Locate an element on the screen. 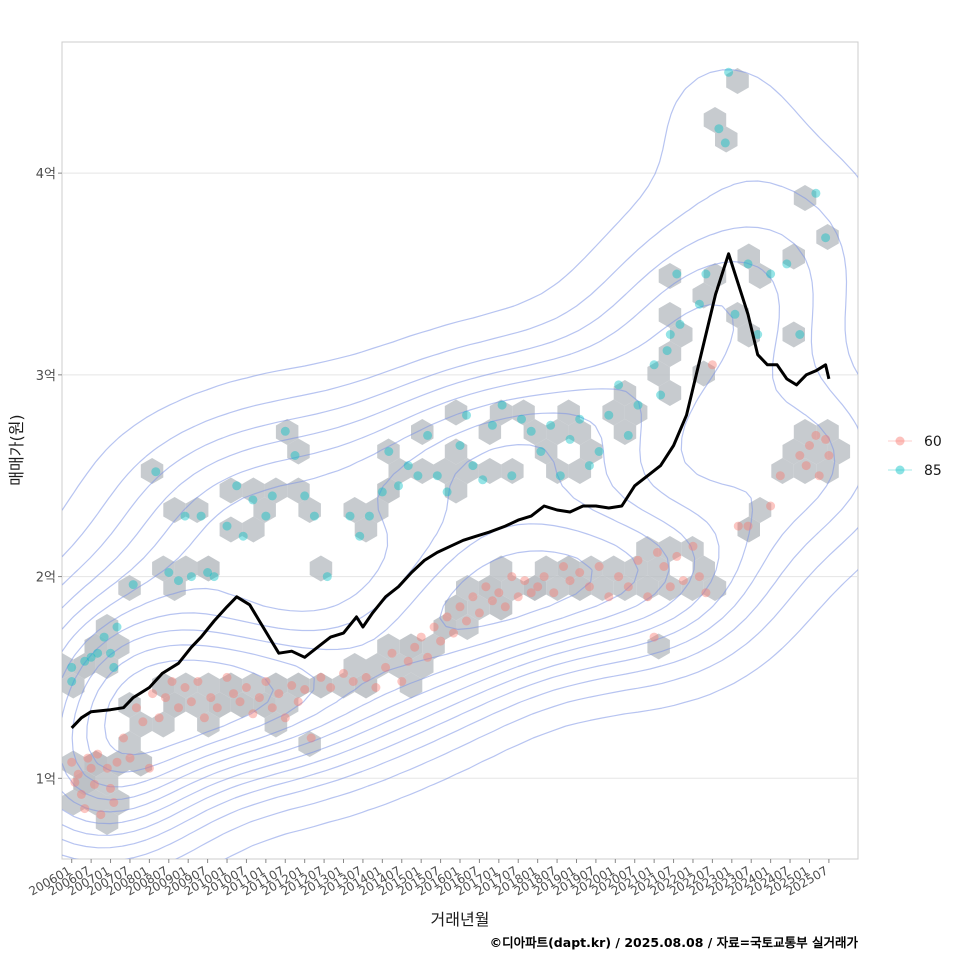  legend: 60 85 is located at coordinates (915, 456).